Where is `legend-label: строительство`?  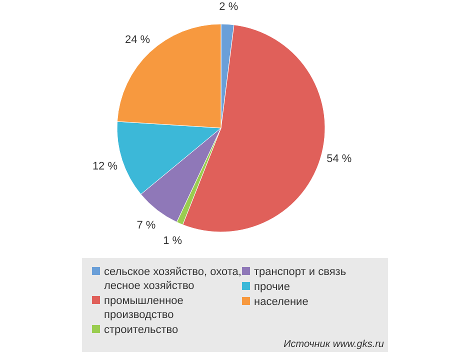
legend-label: строительство is located at coordinates (141, 330).